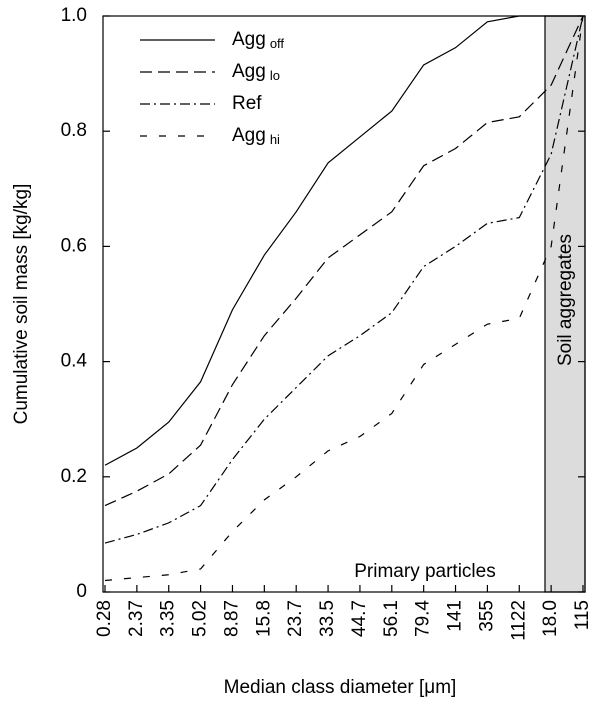 The image size is (597, 705). I want to click on x-tick-label: 15.8, so click(263, 618).